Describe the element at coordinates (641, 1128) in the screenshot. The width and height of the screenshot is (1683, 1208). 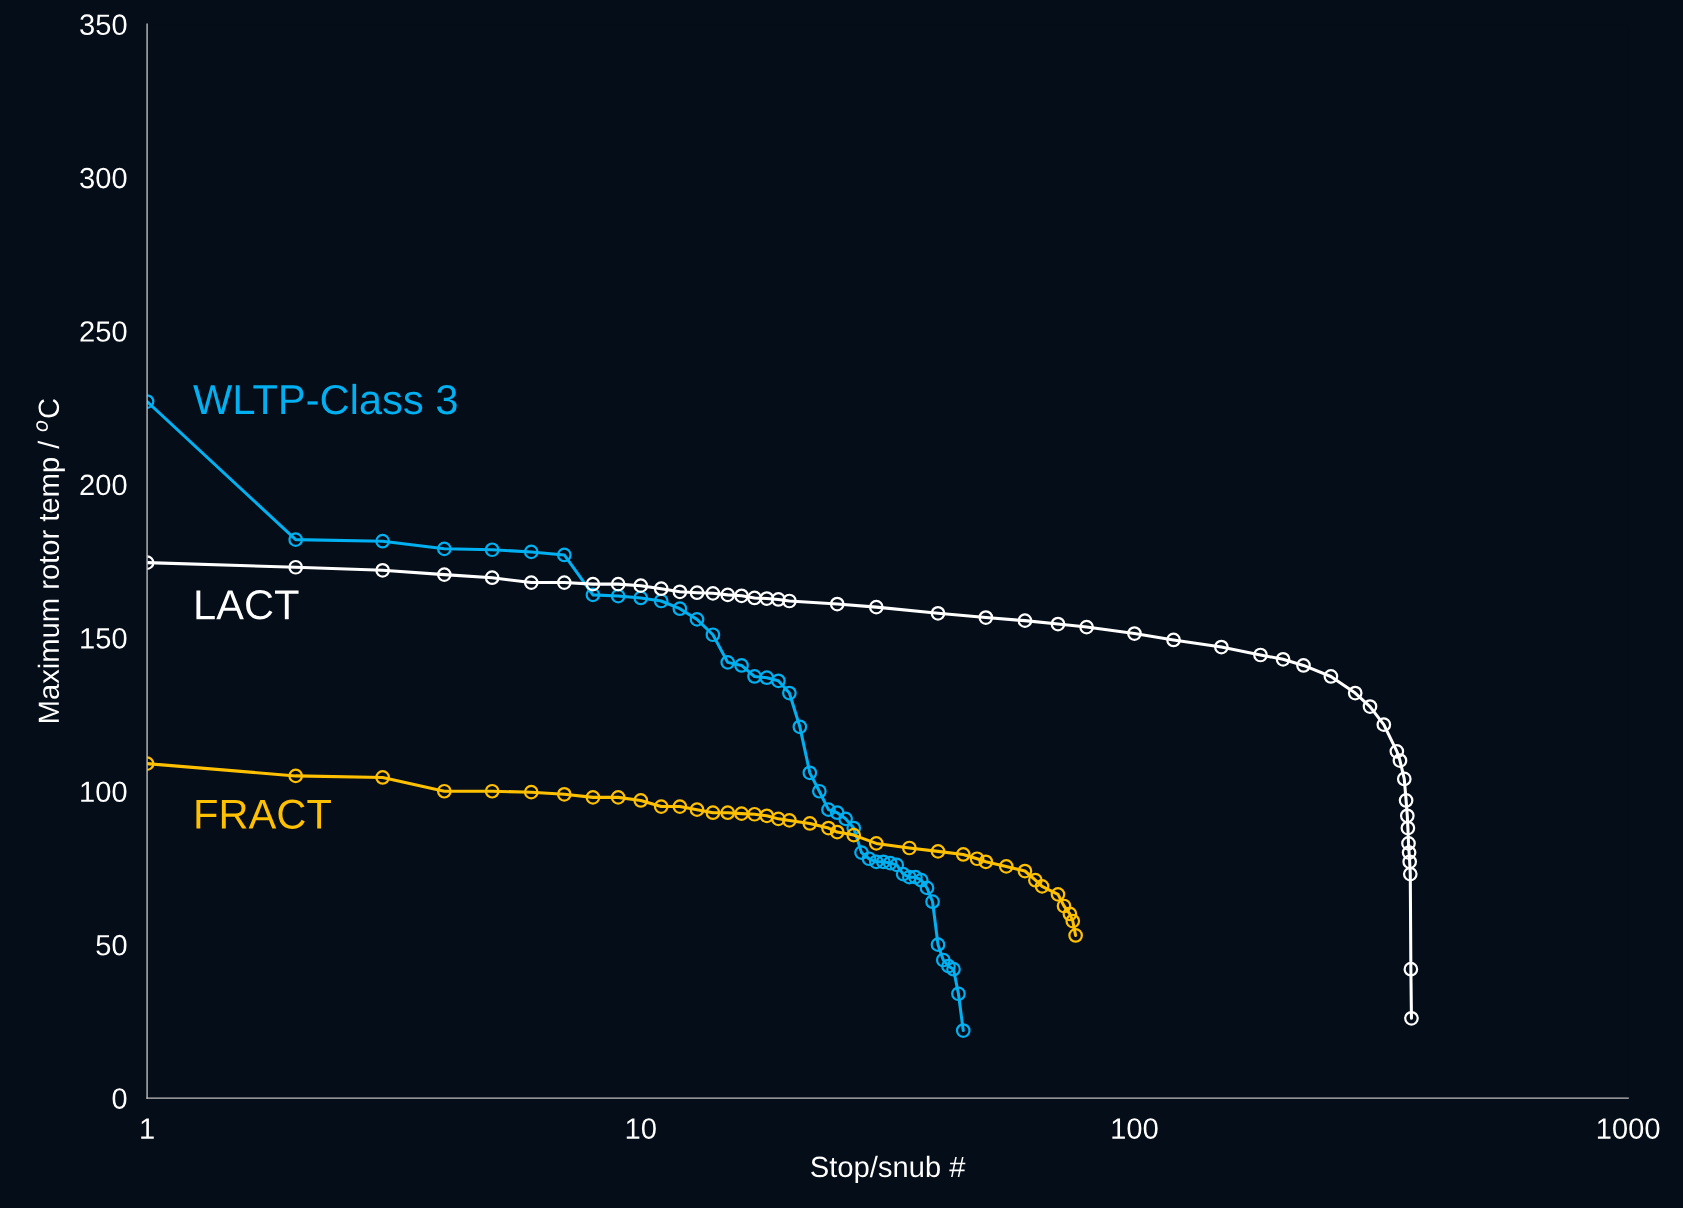
I see `x-tick-label: 10` at that location.